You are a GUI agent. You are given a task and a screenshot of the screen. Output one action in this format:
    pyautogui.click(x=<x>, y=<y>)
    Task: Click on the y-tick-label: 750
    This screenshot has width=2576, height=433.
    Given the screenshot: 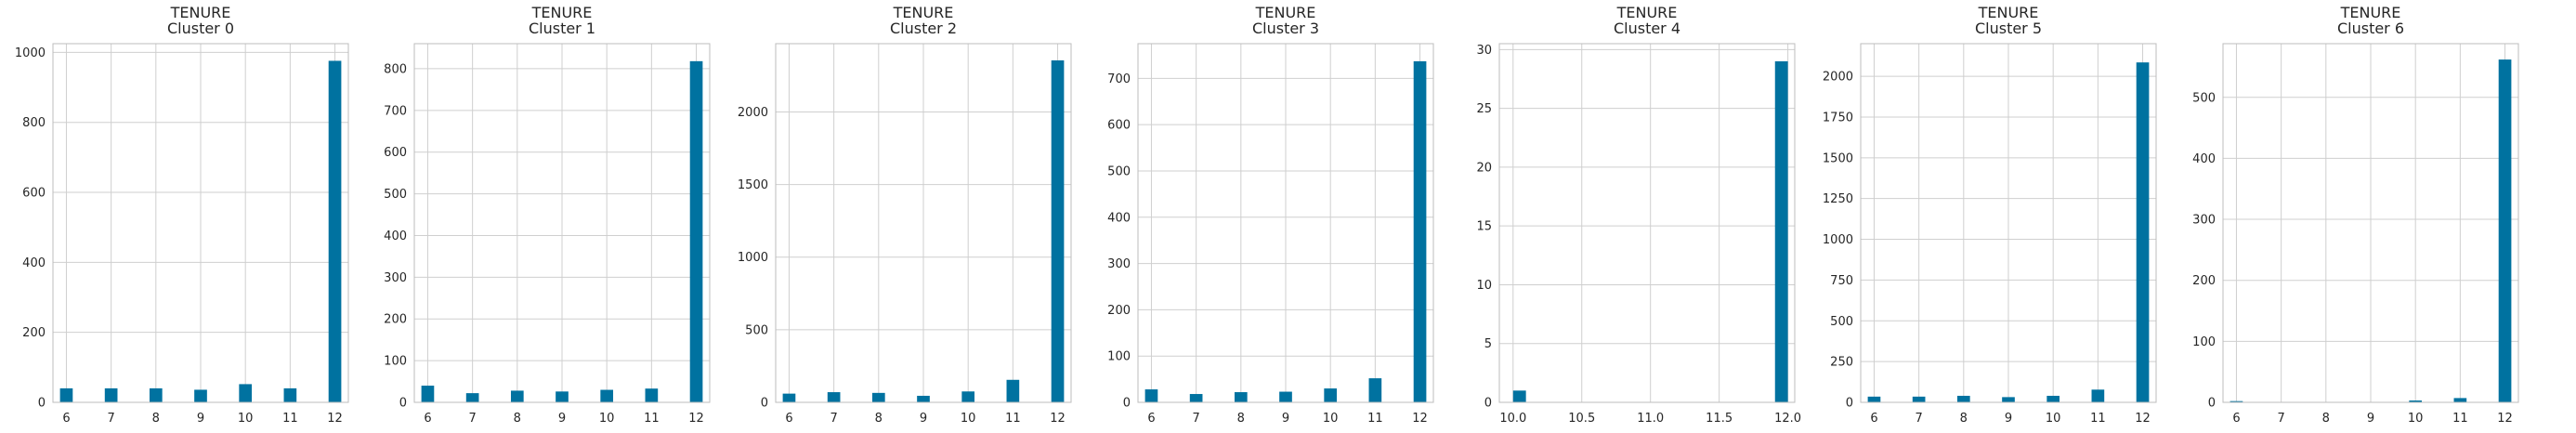 What is the action you would take?
    pyautogui.click(x=1841, y=281)
    